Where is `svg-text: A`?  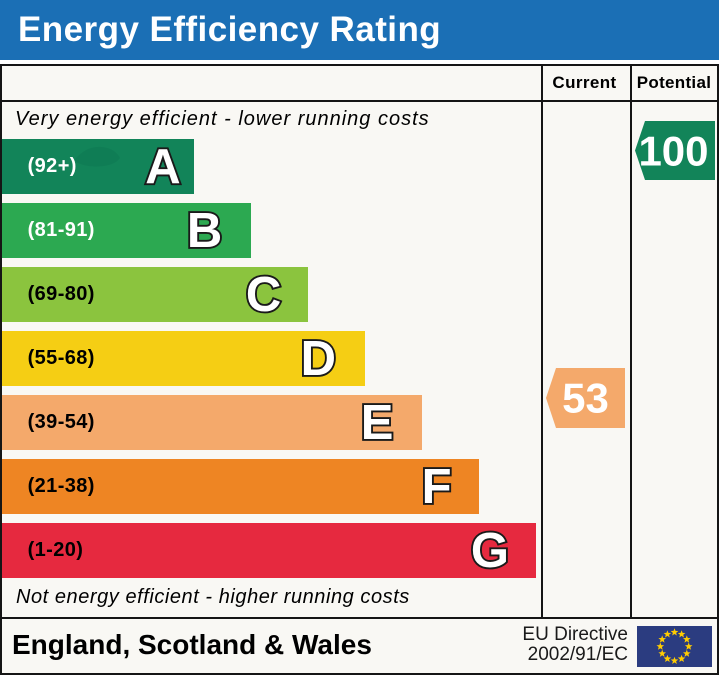
svg-text: A is located at coordinates (162, 167).